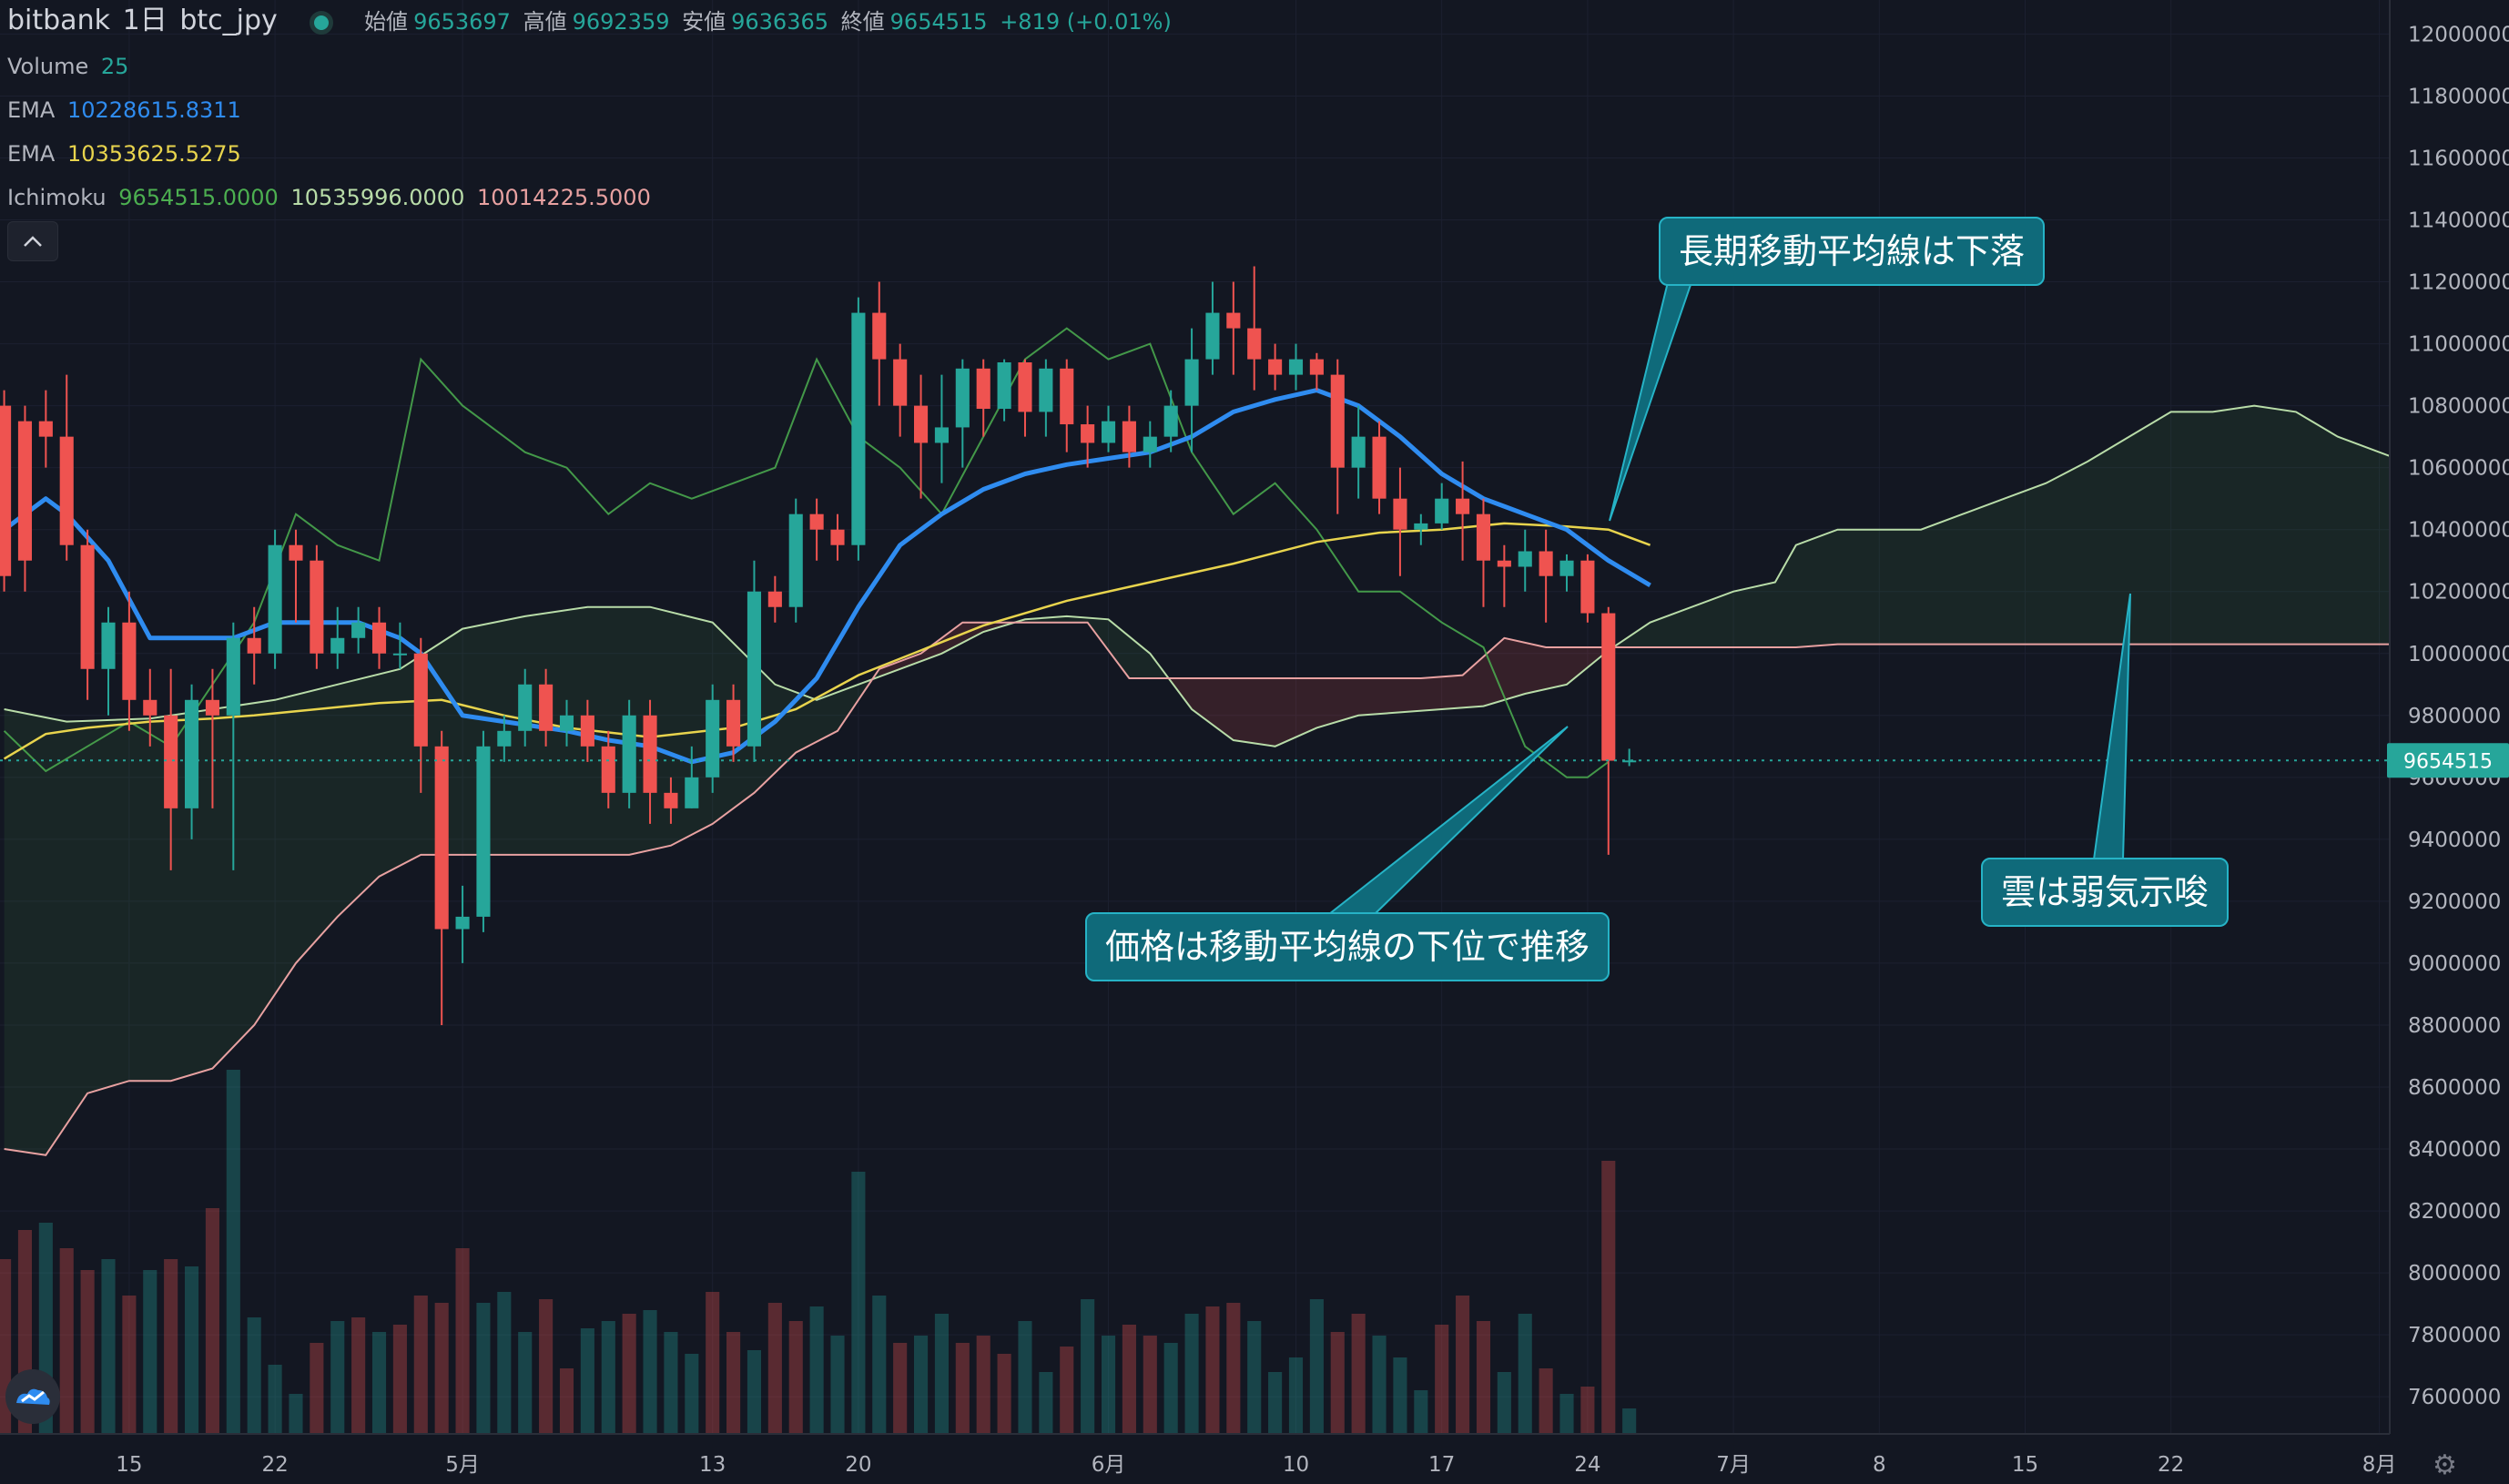 This screenshot has width=2509, height=1484. I want to click on y-tick-label: 9400000, so click(2454, 840).